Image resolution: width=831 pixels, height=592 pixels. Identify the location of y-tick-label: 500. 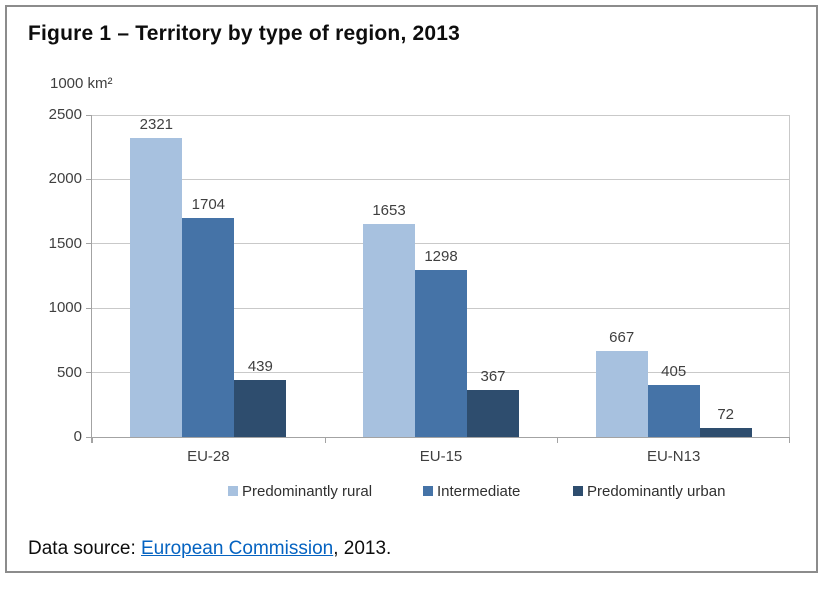
(69, 372).